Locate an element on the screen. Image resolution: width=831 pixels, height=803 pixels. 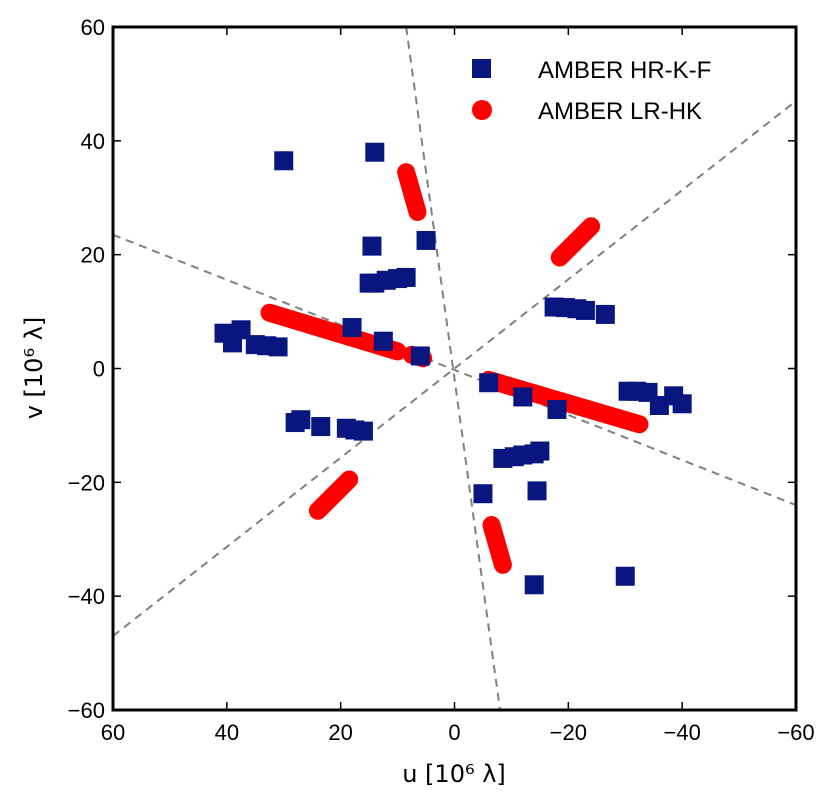
y-tick-label-4: −20 is located at coordinates (86, 482).